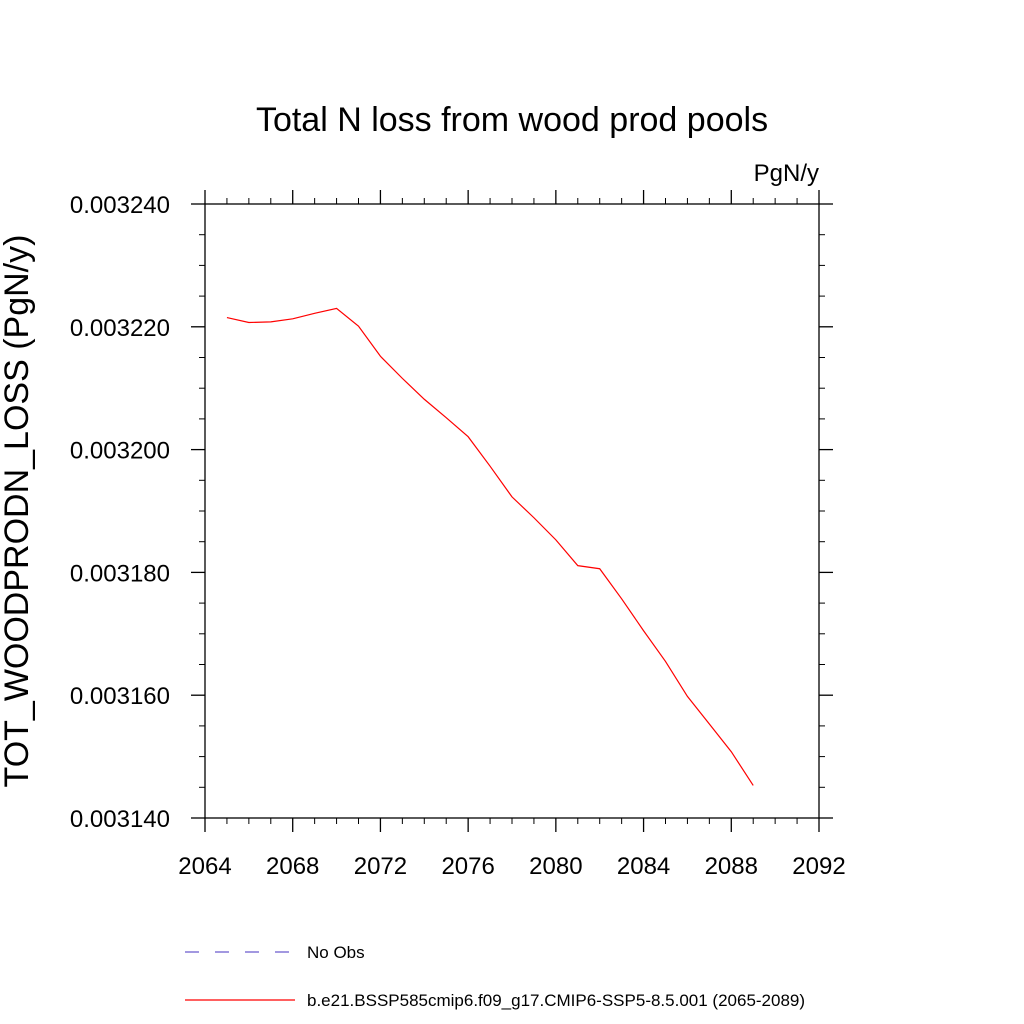 The image size is (1024, 1024). I want to click on y-tick-label: 0.003200, so click(120, 451).